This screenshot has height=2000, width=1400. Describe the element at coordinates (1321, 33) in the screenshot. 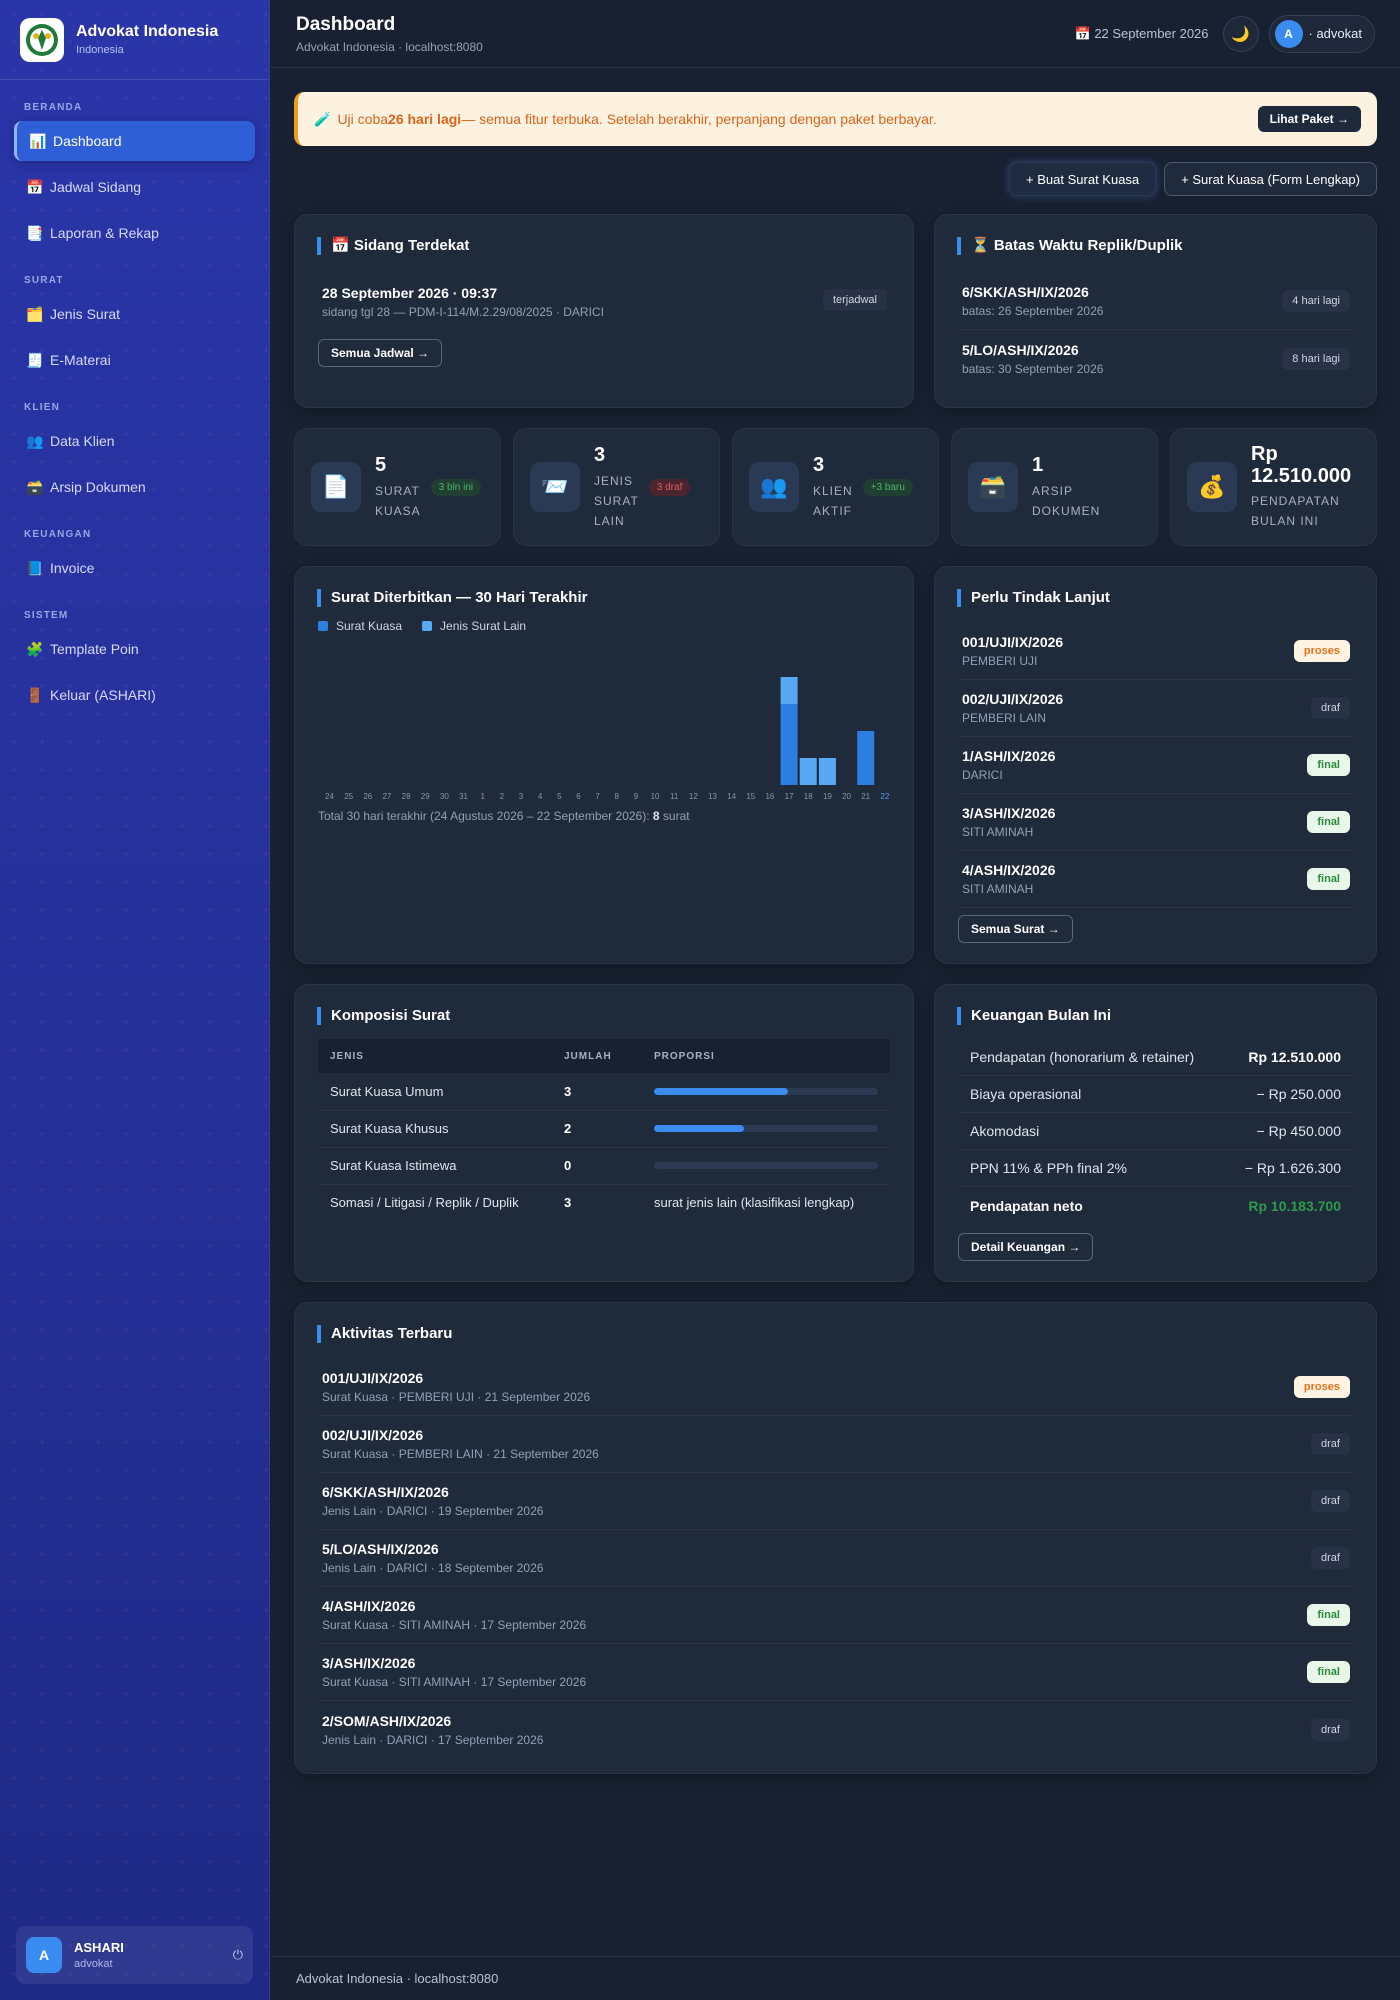

I see `user-menu-button: A · advokat` at that location.